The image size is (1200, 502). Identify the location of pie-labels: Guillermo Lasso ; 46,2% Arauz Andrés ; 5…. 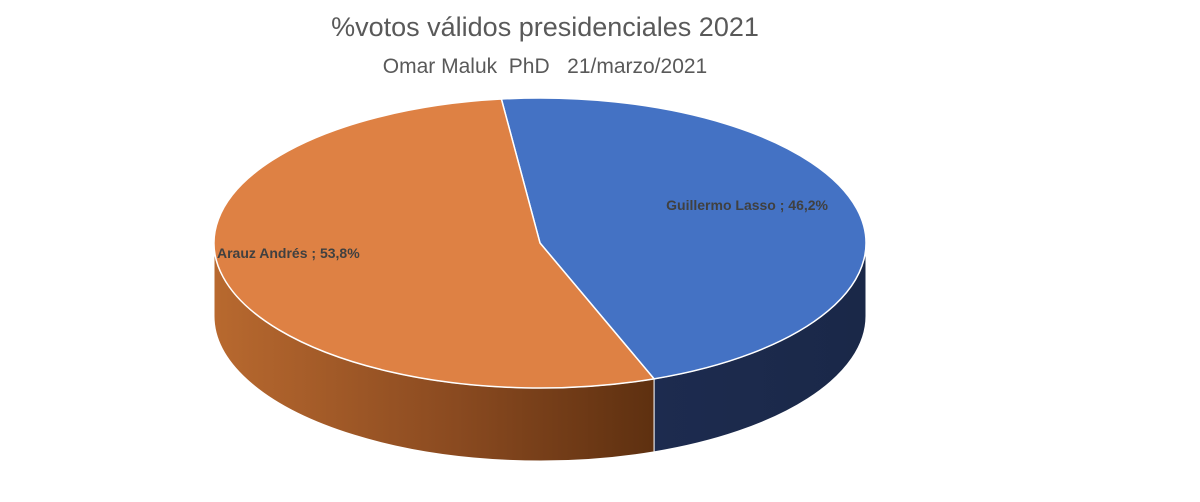
(523, 229).